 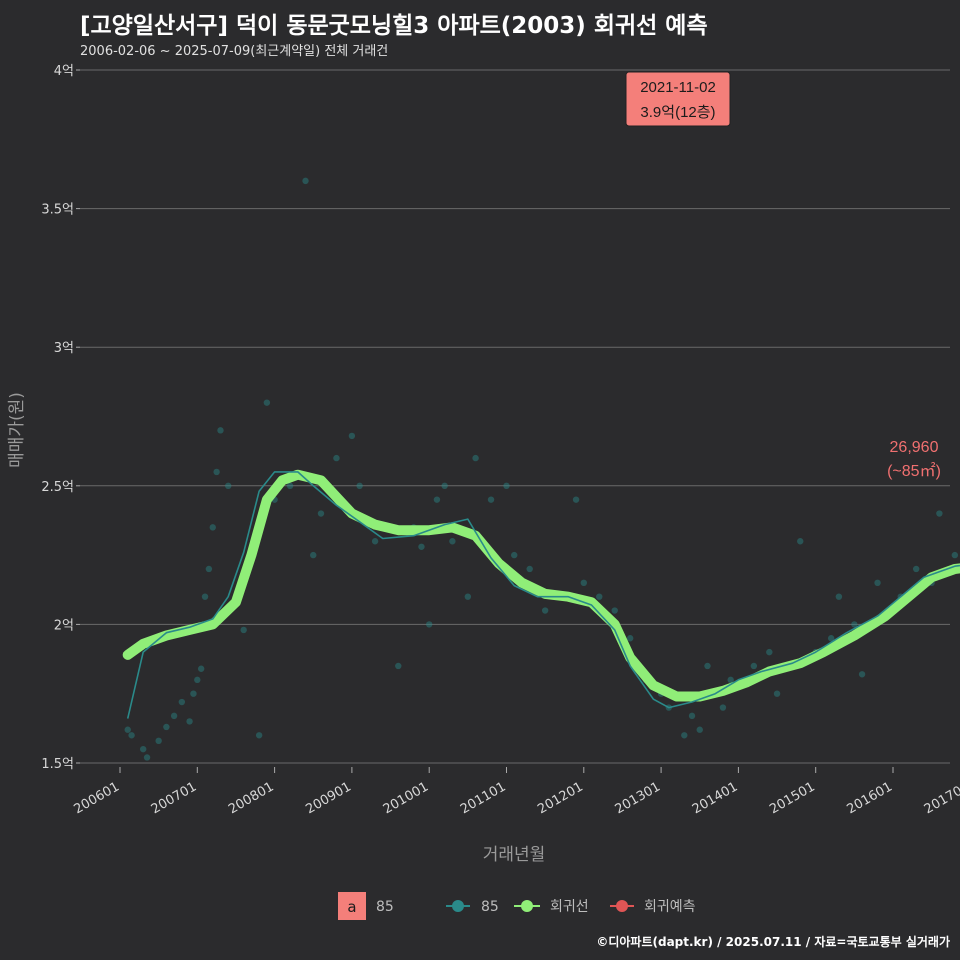 I want to click on chart-title: [고양일산서구] 덕이 동문굿모닝힐3 아파트(2003) 회귀선 예측, so click(x=394, y=26).